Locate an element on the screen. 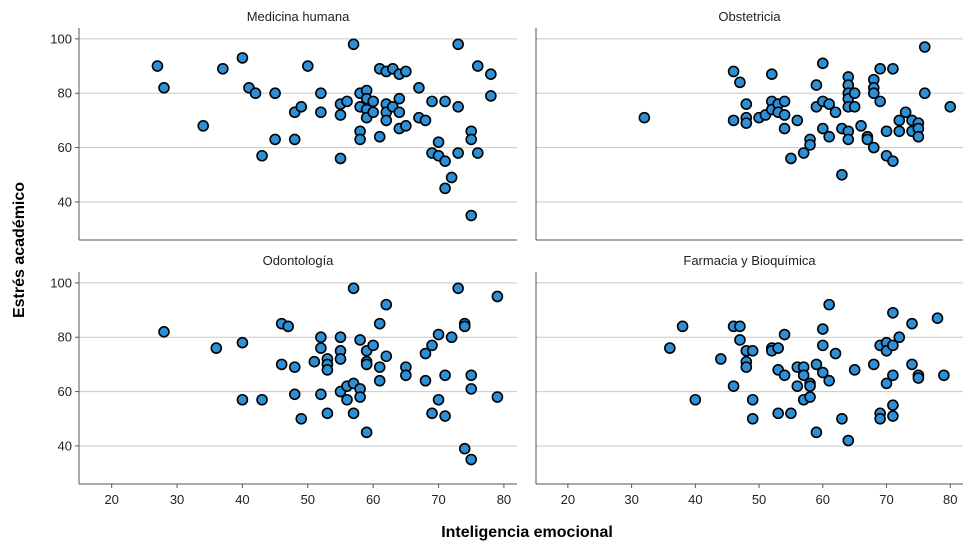 The image size is (968, 544). panel-title: Farmacia y Bioquímica is located at coordinates (749, 260).